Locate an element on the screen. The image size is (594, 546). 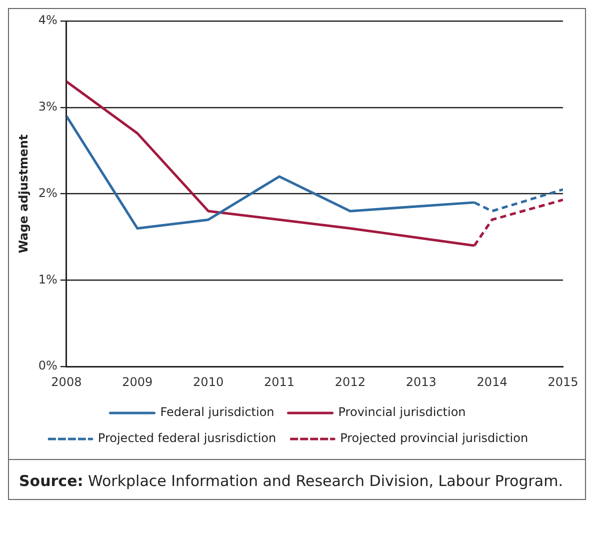
y-tick-label: 3% is located at coordinates (48, 107).